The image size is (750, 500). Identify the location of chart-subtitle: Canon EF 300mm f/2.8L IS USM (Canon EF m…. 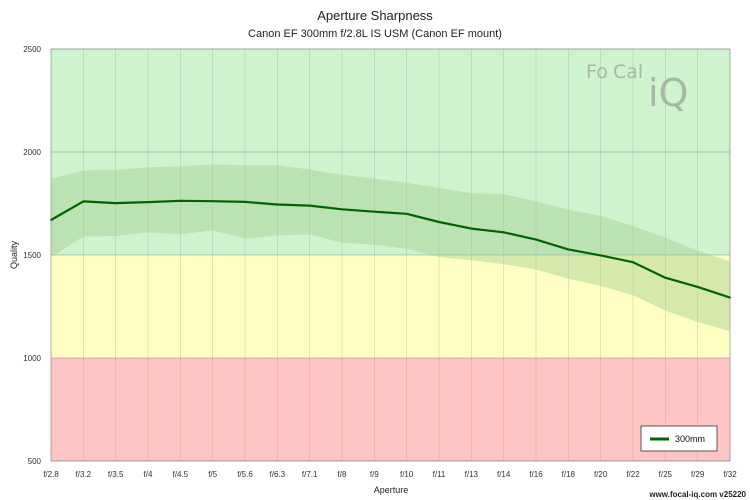
(375, 34).